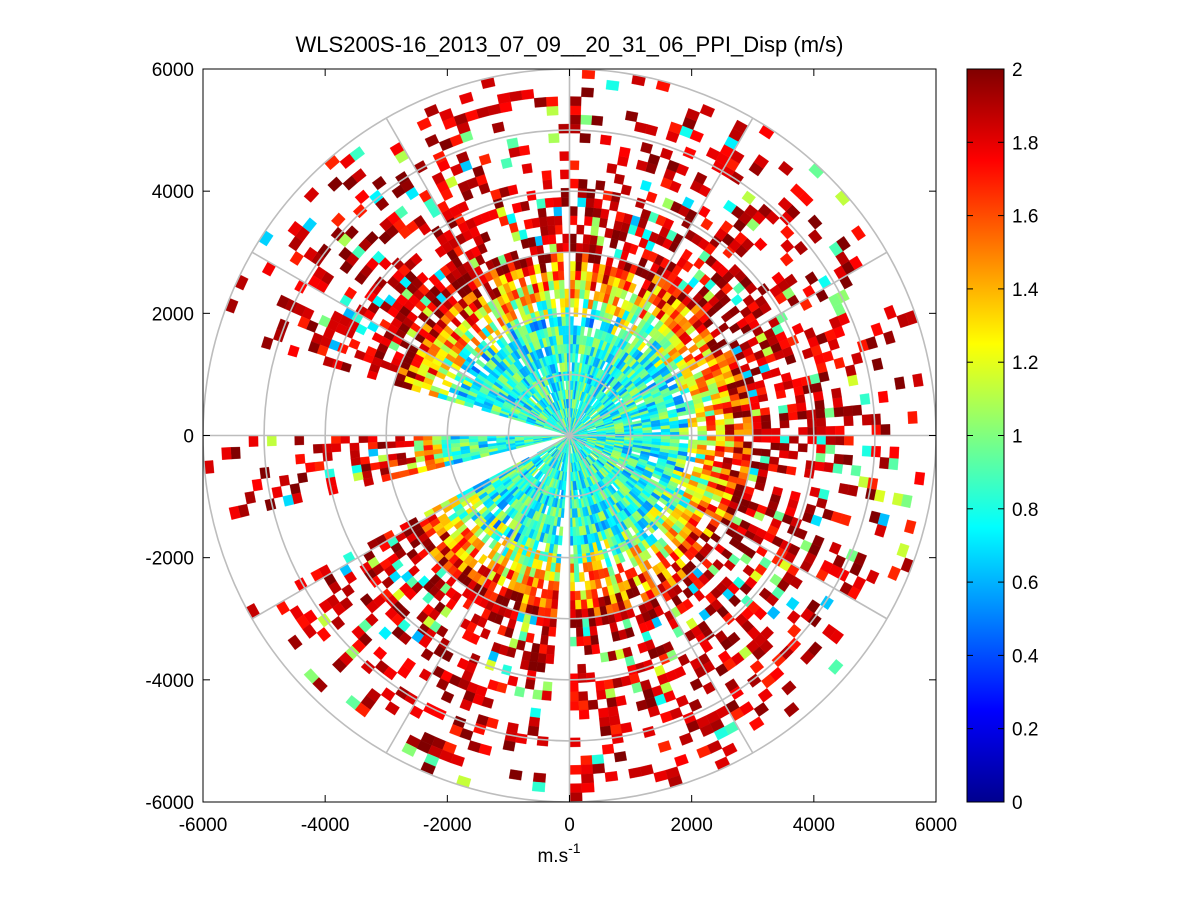  What do you see at coordinates (188, 437) in the screenshot?
I see `y-tick-label: 0` at bounding box center [188, 437].